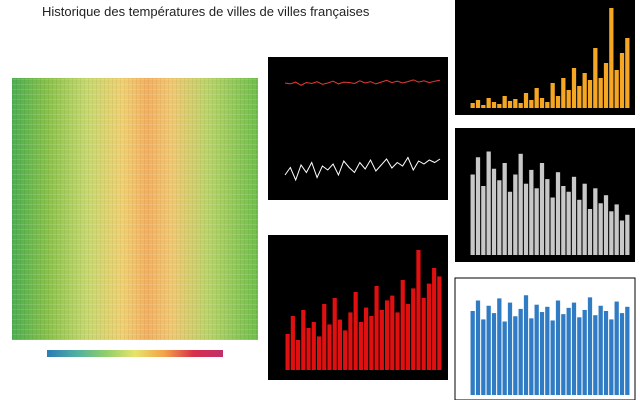  What do you see at coordinates (358, 128) in the screenshot?
I see `panel-frame` at bounding box center [358, 128].